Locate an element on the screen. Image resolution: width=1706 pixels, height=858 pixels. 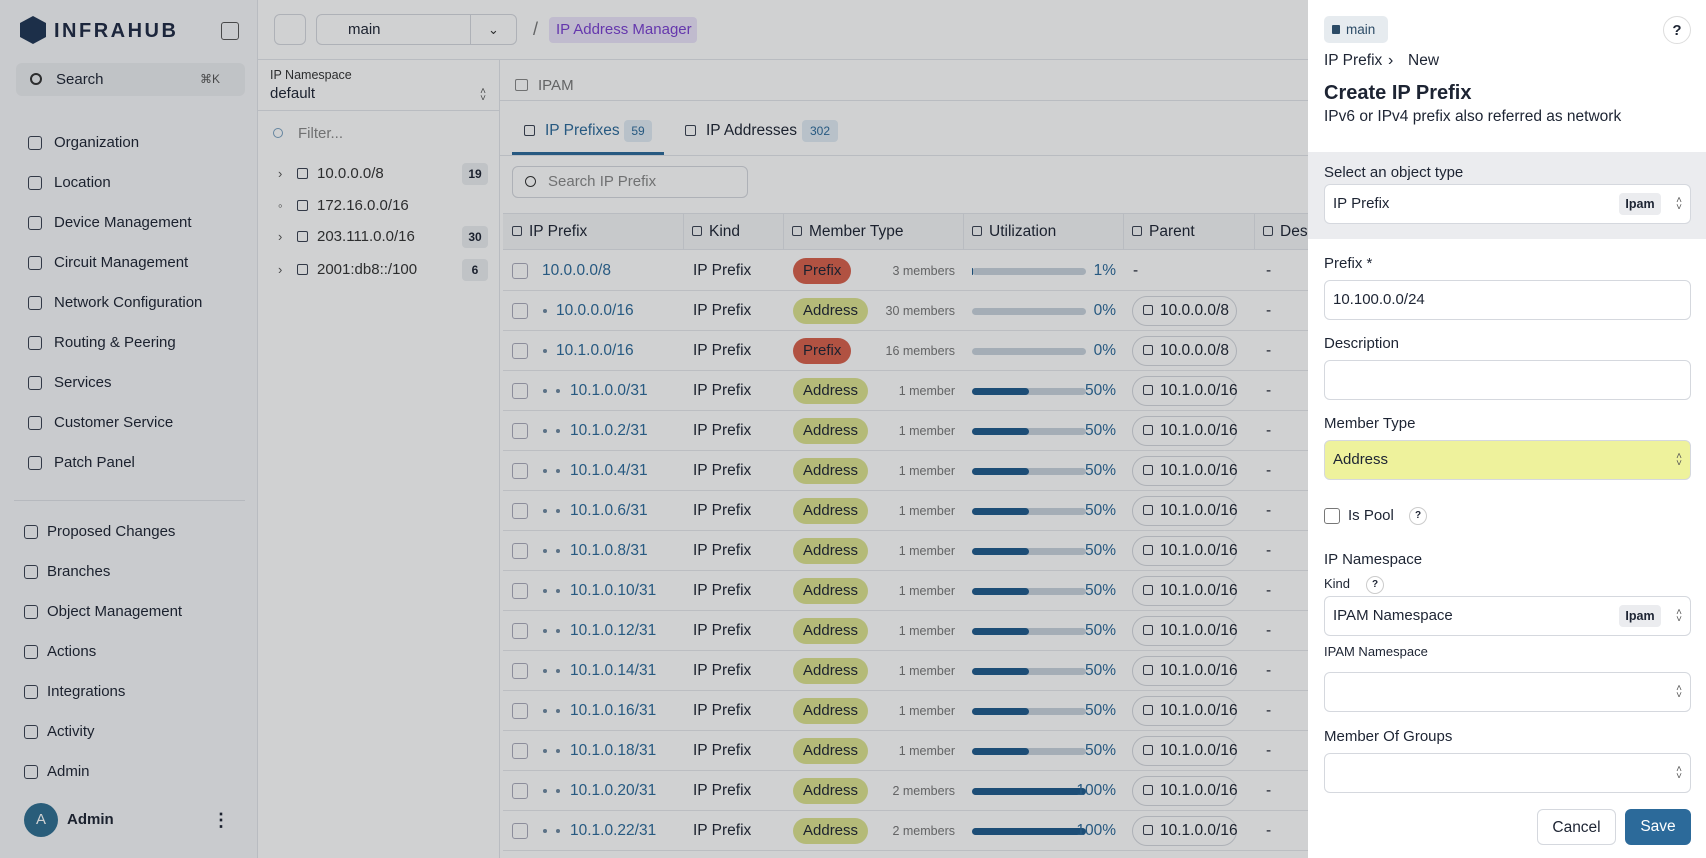
nav-item: Network Configuration is located at coordinates (128, 302).